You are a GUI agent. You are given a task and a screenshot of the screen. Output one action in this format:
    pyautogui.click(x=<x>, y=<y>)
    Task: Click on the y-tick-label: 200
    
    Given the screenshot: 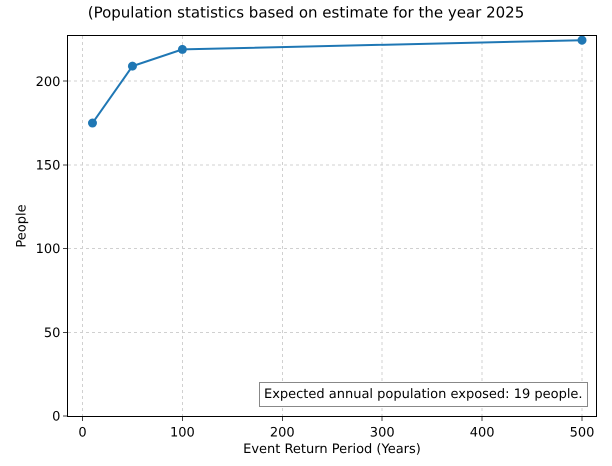 What is the action you would take?
    pyautogui.click(x=48, y=82)
    